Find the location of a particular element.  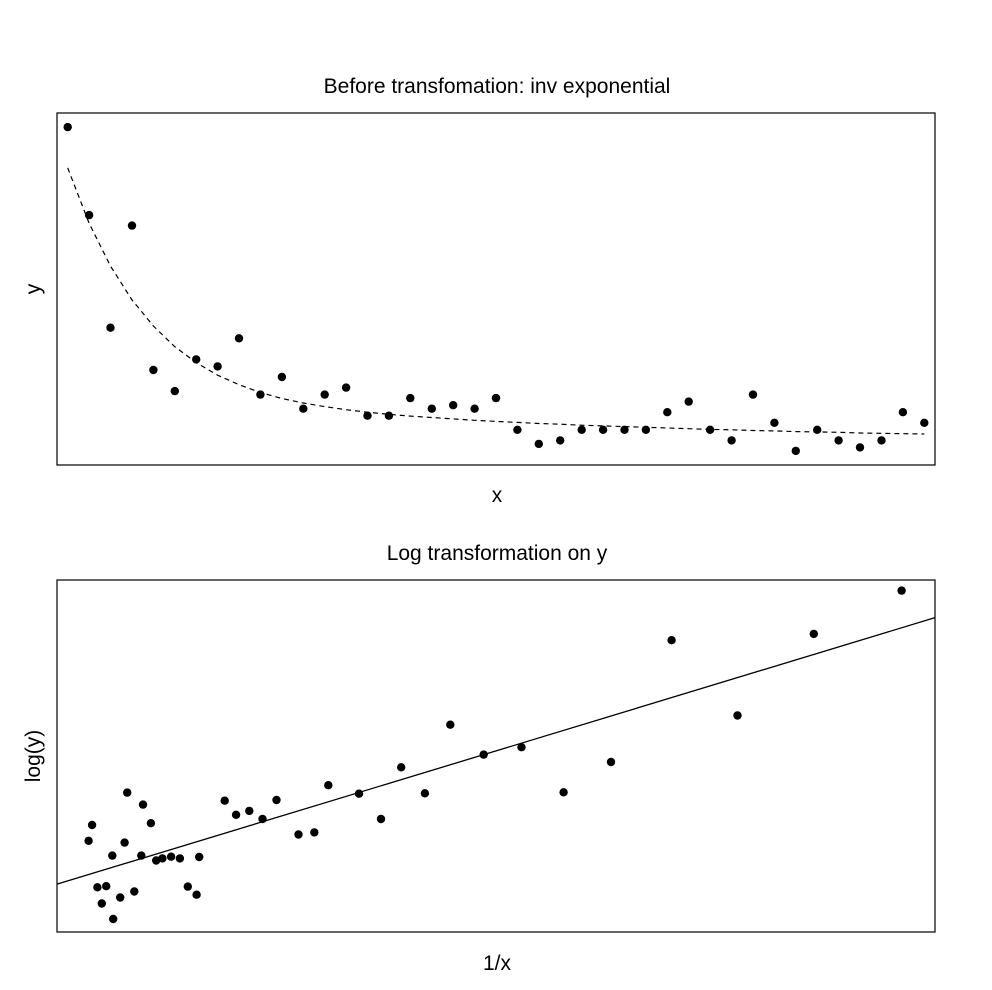

chart-title: Log transformation on y is located at coordinates (497, 553).